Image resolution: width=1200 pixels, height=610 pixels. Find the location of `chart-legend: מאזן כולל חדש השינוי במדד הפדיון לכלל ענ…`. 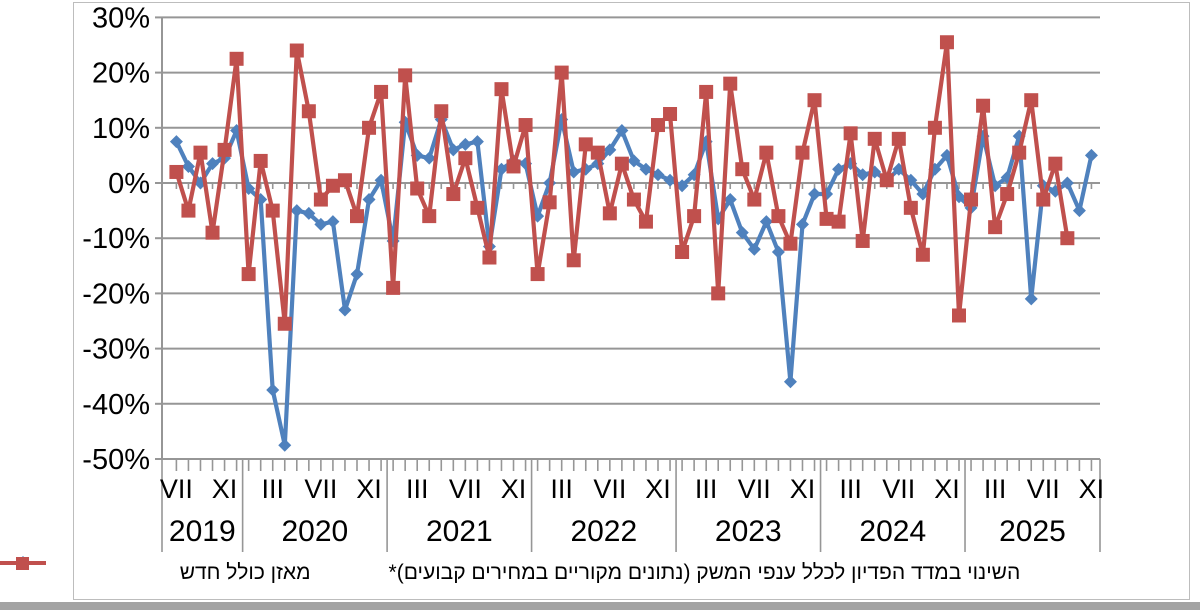

chart-legend: מאזן כולל חדש השינוי במדד הפדיון לכלל ענ… is located at coordinates (600, 573).